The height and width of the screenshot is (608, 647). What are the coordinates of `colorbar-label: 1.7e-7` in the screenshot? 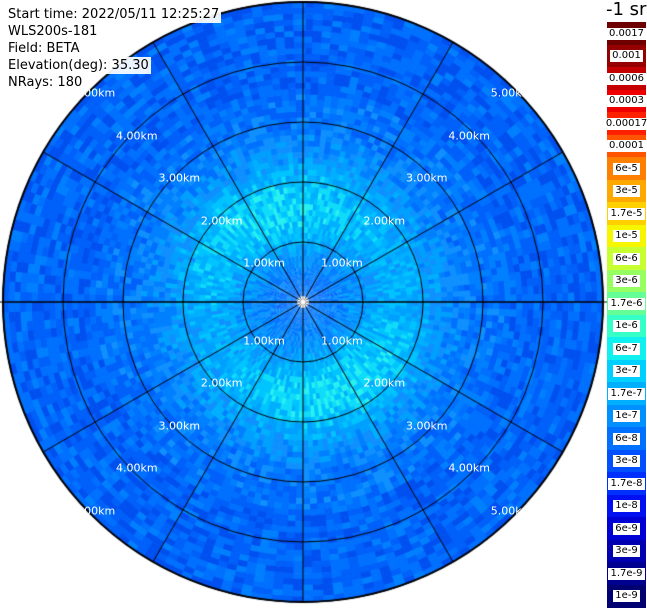 It's located at (626, 393).